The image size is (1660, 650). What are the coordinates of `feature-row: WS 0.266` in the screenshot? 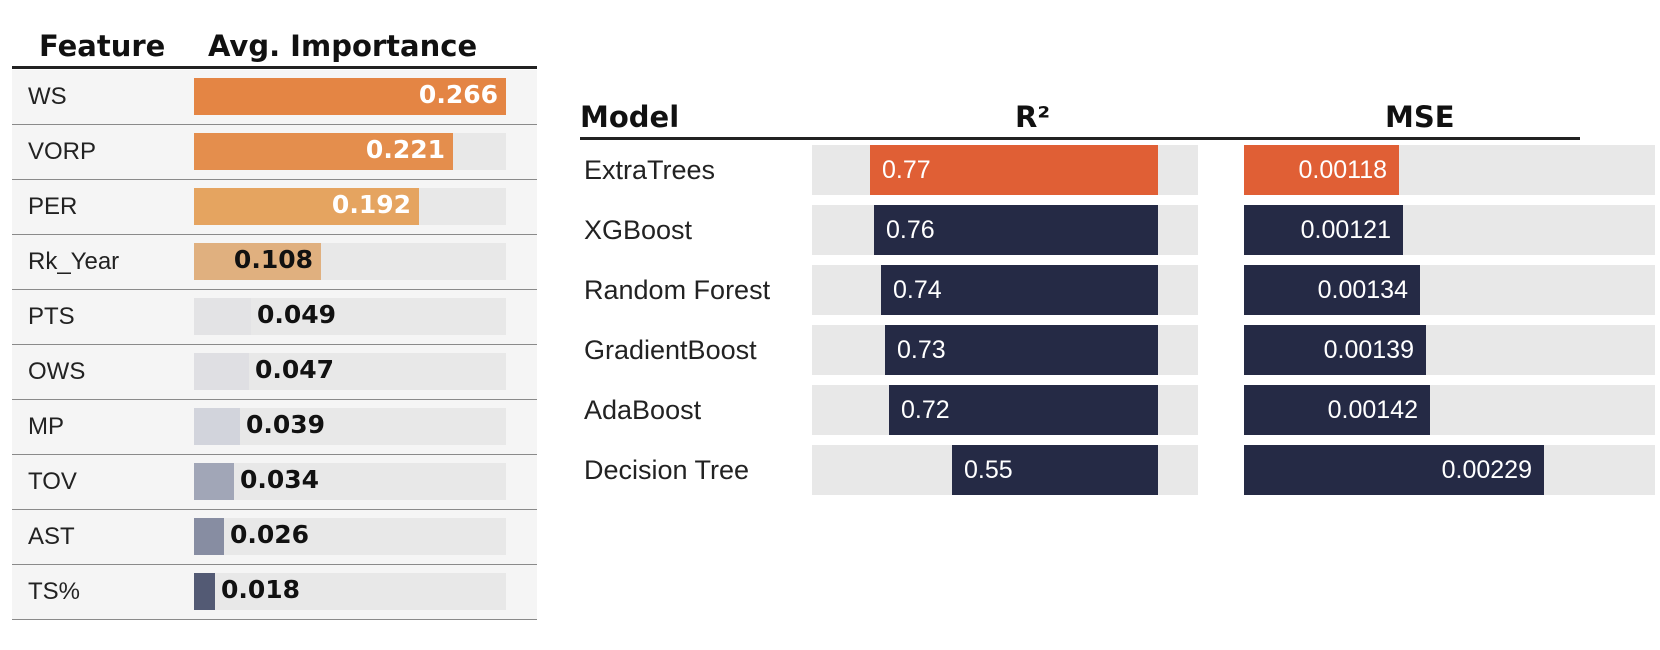 It's located at (274, 97).